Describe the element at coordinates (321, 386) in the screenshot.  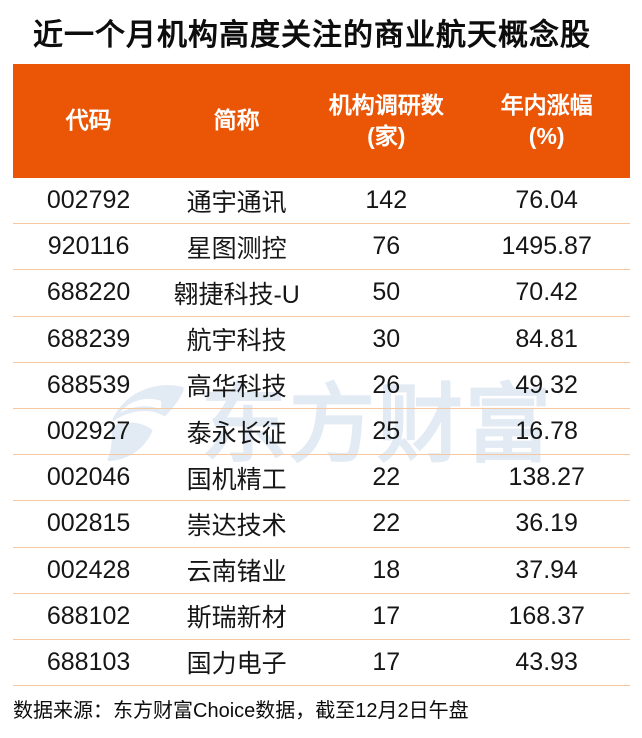
I see `table-row: 688539 高华科技 26 49.32` at that location.